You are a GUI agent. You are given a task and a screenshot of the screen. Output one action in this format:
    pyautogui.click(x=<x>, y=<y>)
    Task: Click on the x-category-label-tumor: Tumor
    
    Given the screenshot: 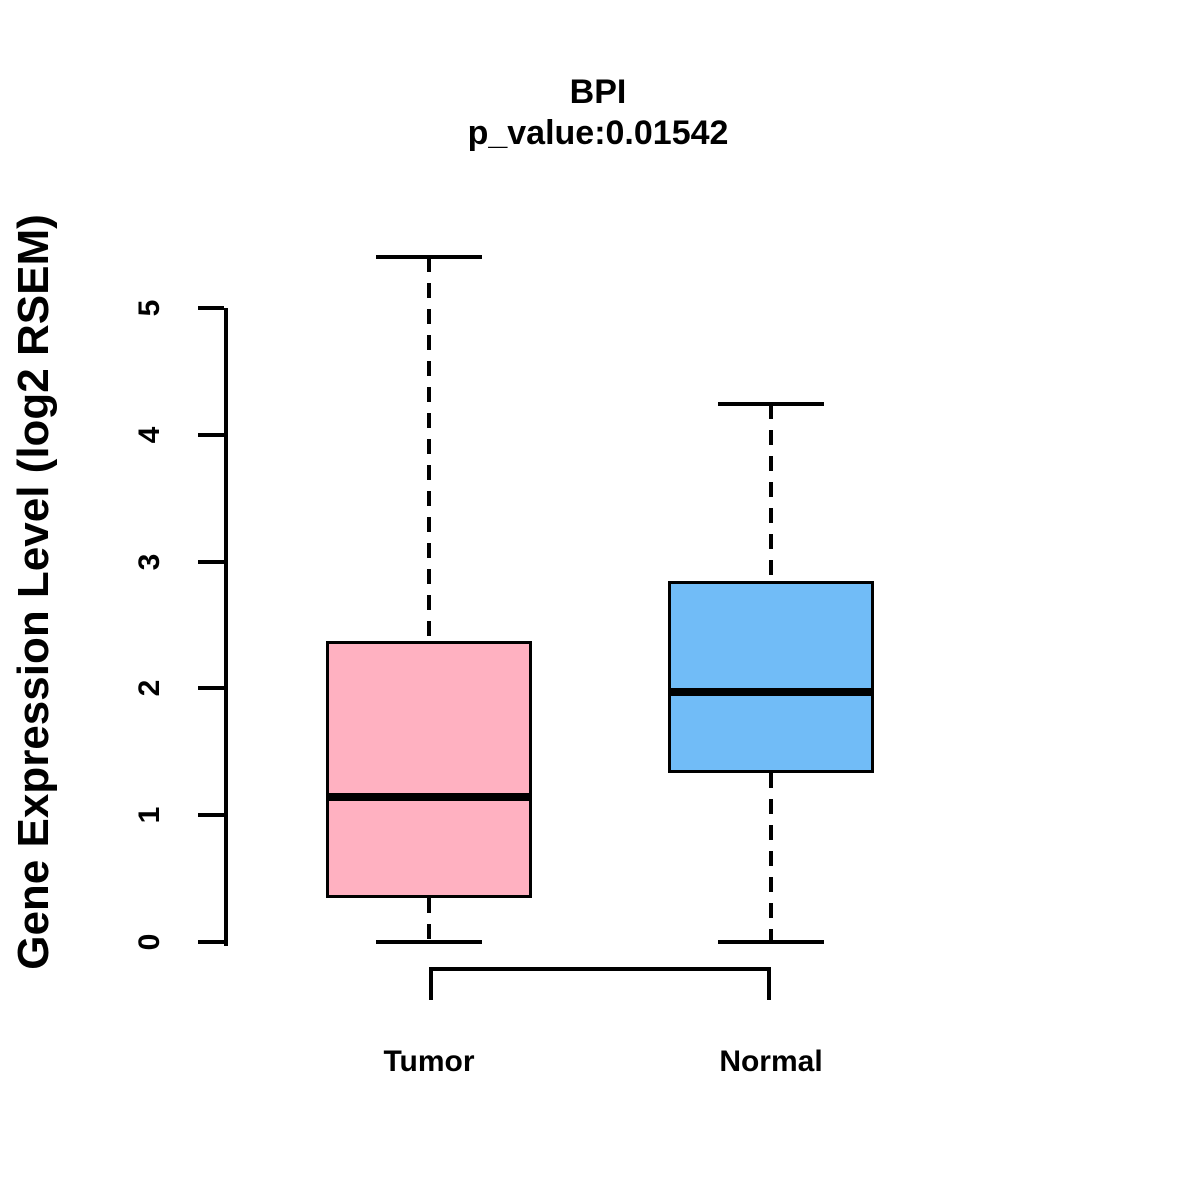 What is the action you would take?
    pyautogui.click(x=429, y=1061)
    